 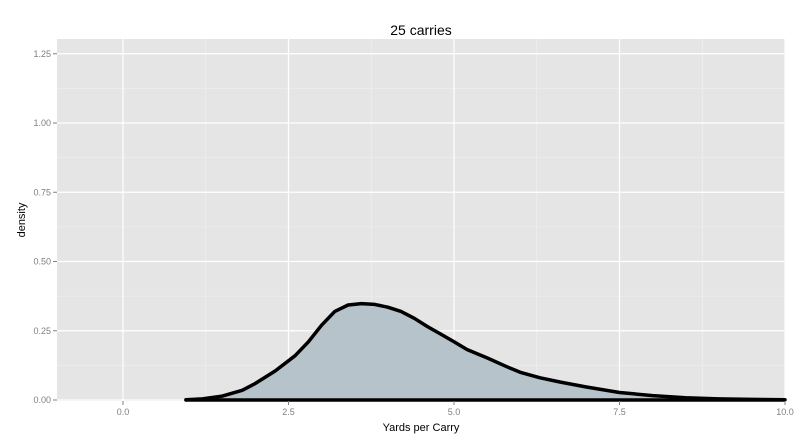 What do you see at coordinates (123, 412) in the screenshot?
I see `x-tick-label: 0.0` at bounding box center [123, 412].